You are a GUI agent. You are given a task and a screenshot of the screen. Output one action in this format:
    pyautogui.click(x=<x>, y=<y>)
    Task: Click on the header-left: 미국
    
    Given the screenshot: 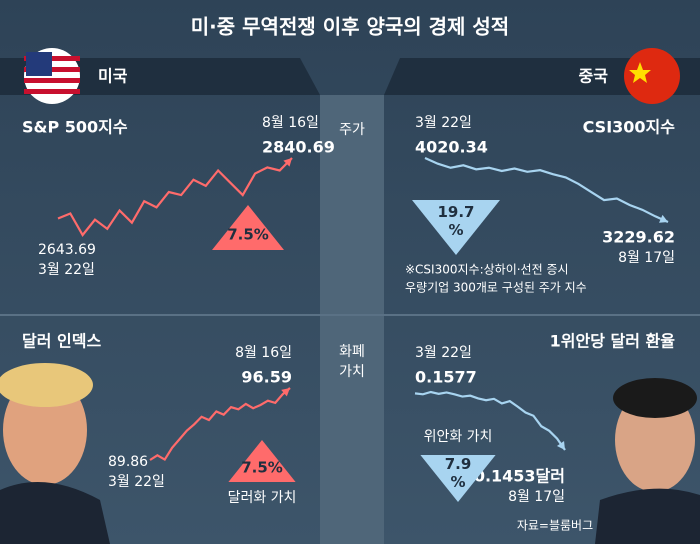 What is the action you would take?
    pyautogui.click(x=113, y=76)
    